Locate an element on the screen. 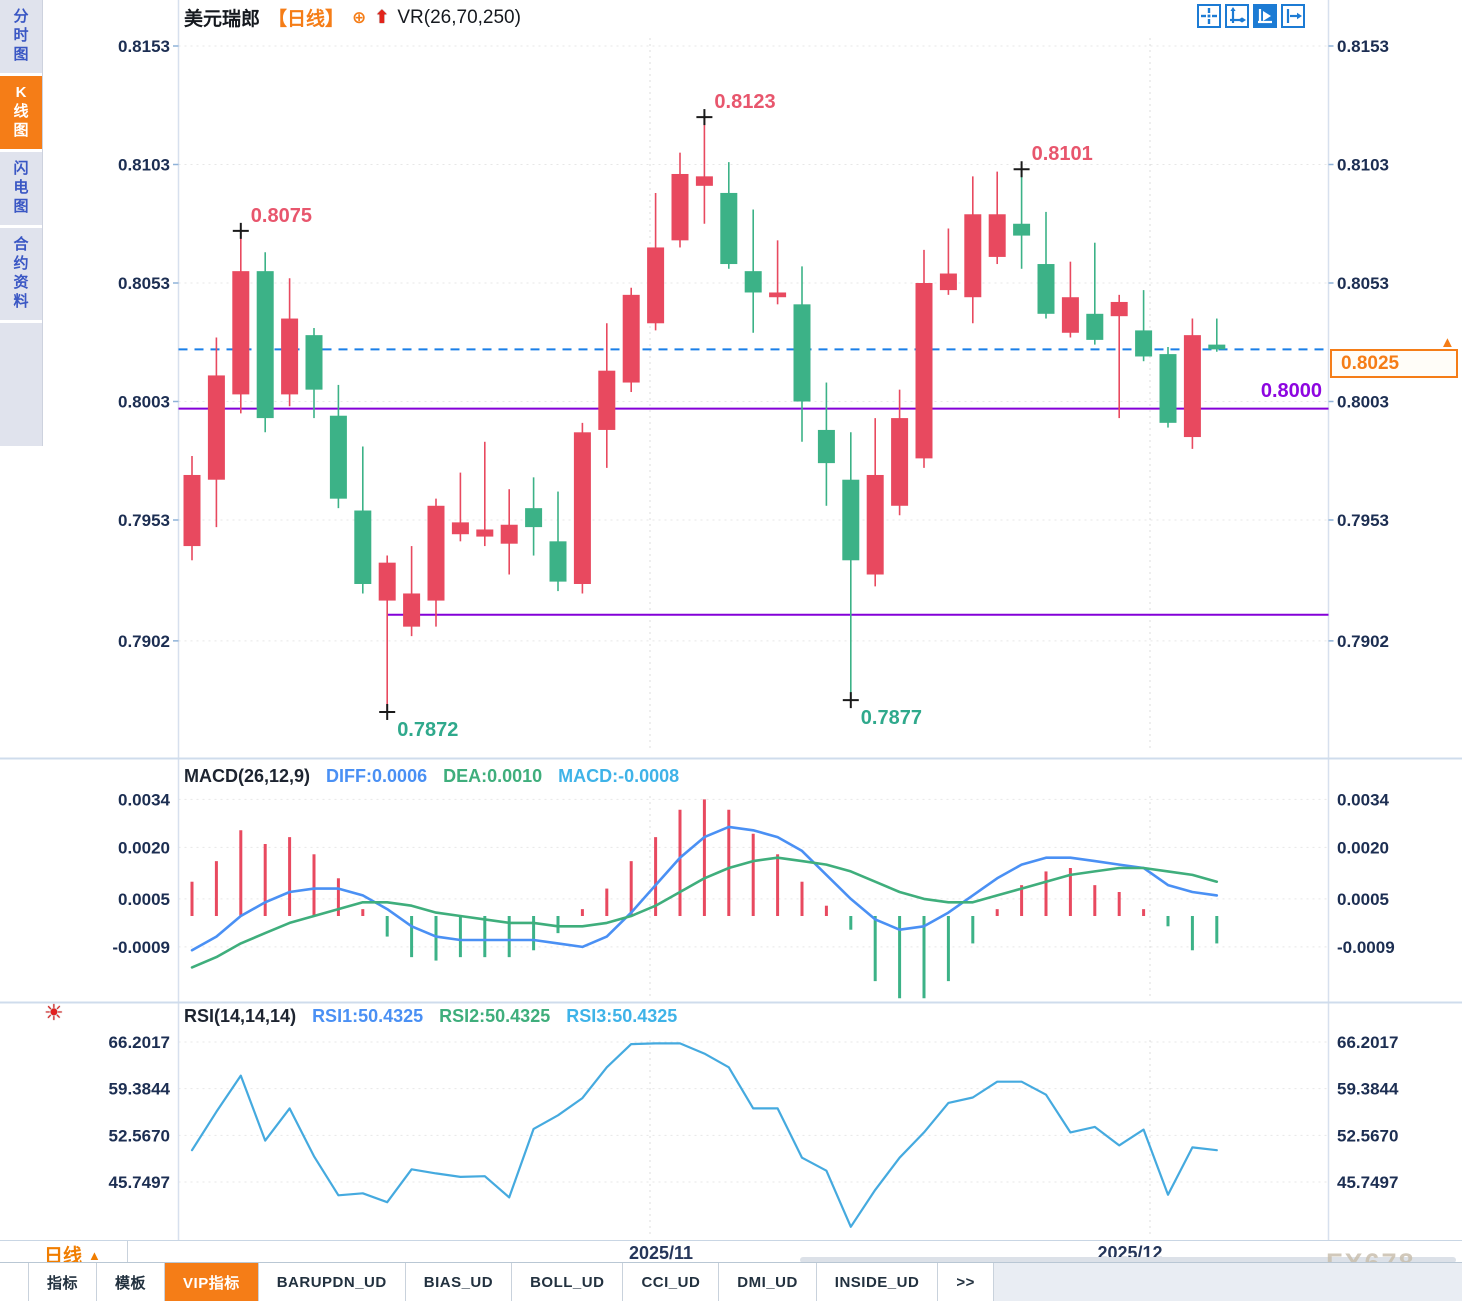  macd-dea-value: DEA:0.0010 is located at coordinates (493, 776).